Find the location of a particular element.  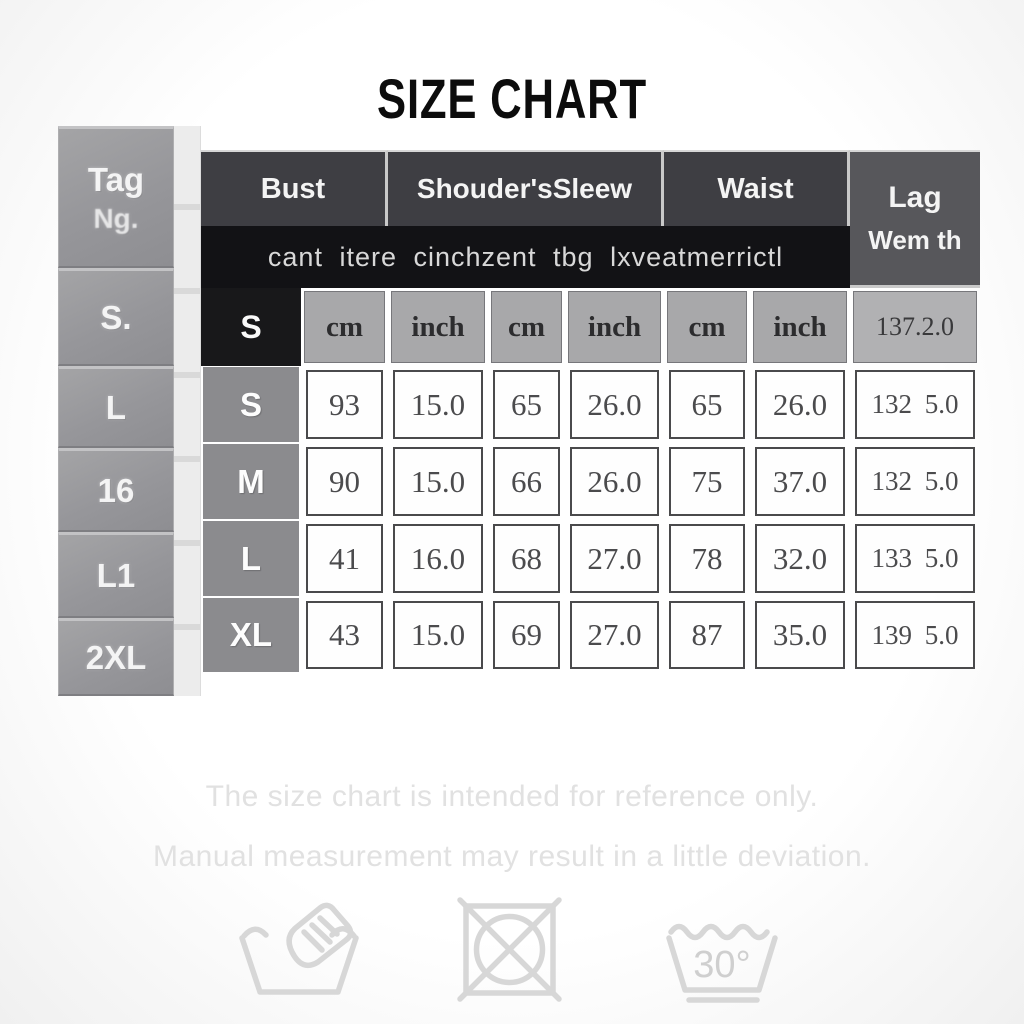

table-cell: 139 5.0 is located at coordinates (915, 635).